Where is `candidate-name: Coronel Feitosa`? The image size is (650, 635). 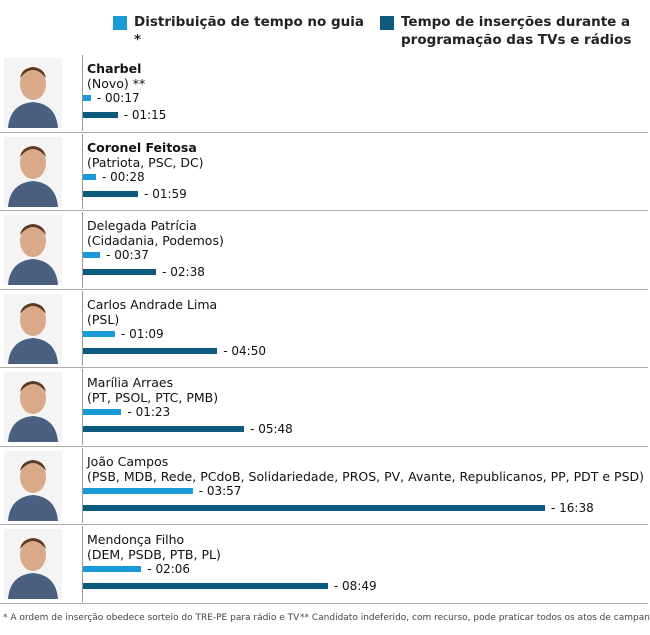
candidate-name: Coronel Feitosa is located at coordinates (142, 147).